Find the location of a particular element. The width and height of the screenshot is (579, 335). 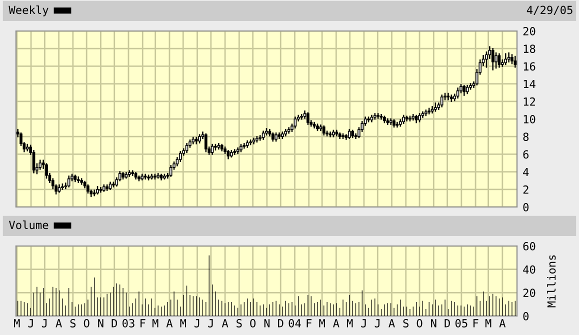

y-tick-label: 4 is located at coordinates (526, 172).